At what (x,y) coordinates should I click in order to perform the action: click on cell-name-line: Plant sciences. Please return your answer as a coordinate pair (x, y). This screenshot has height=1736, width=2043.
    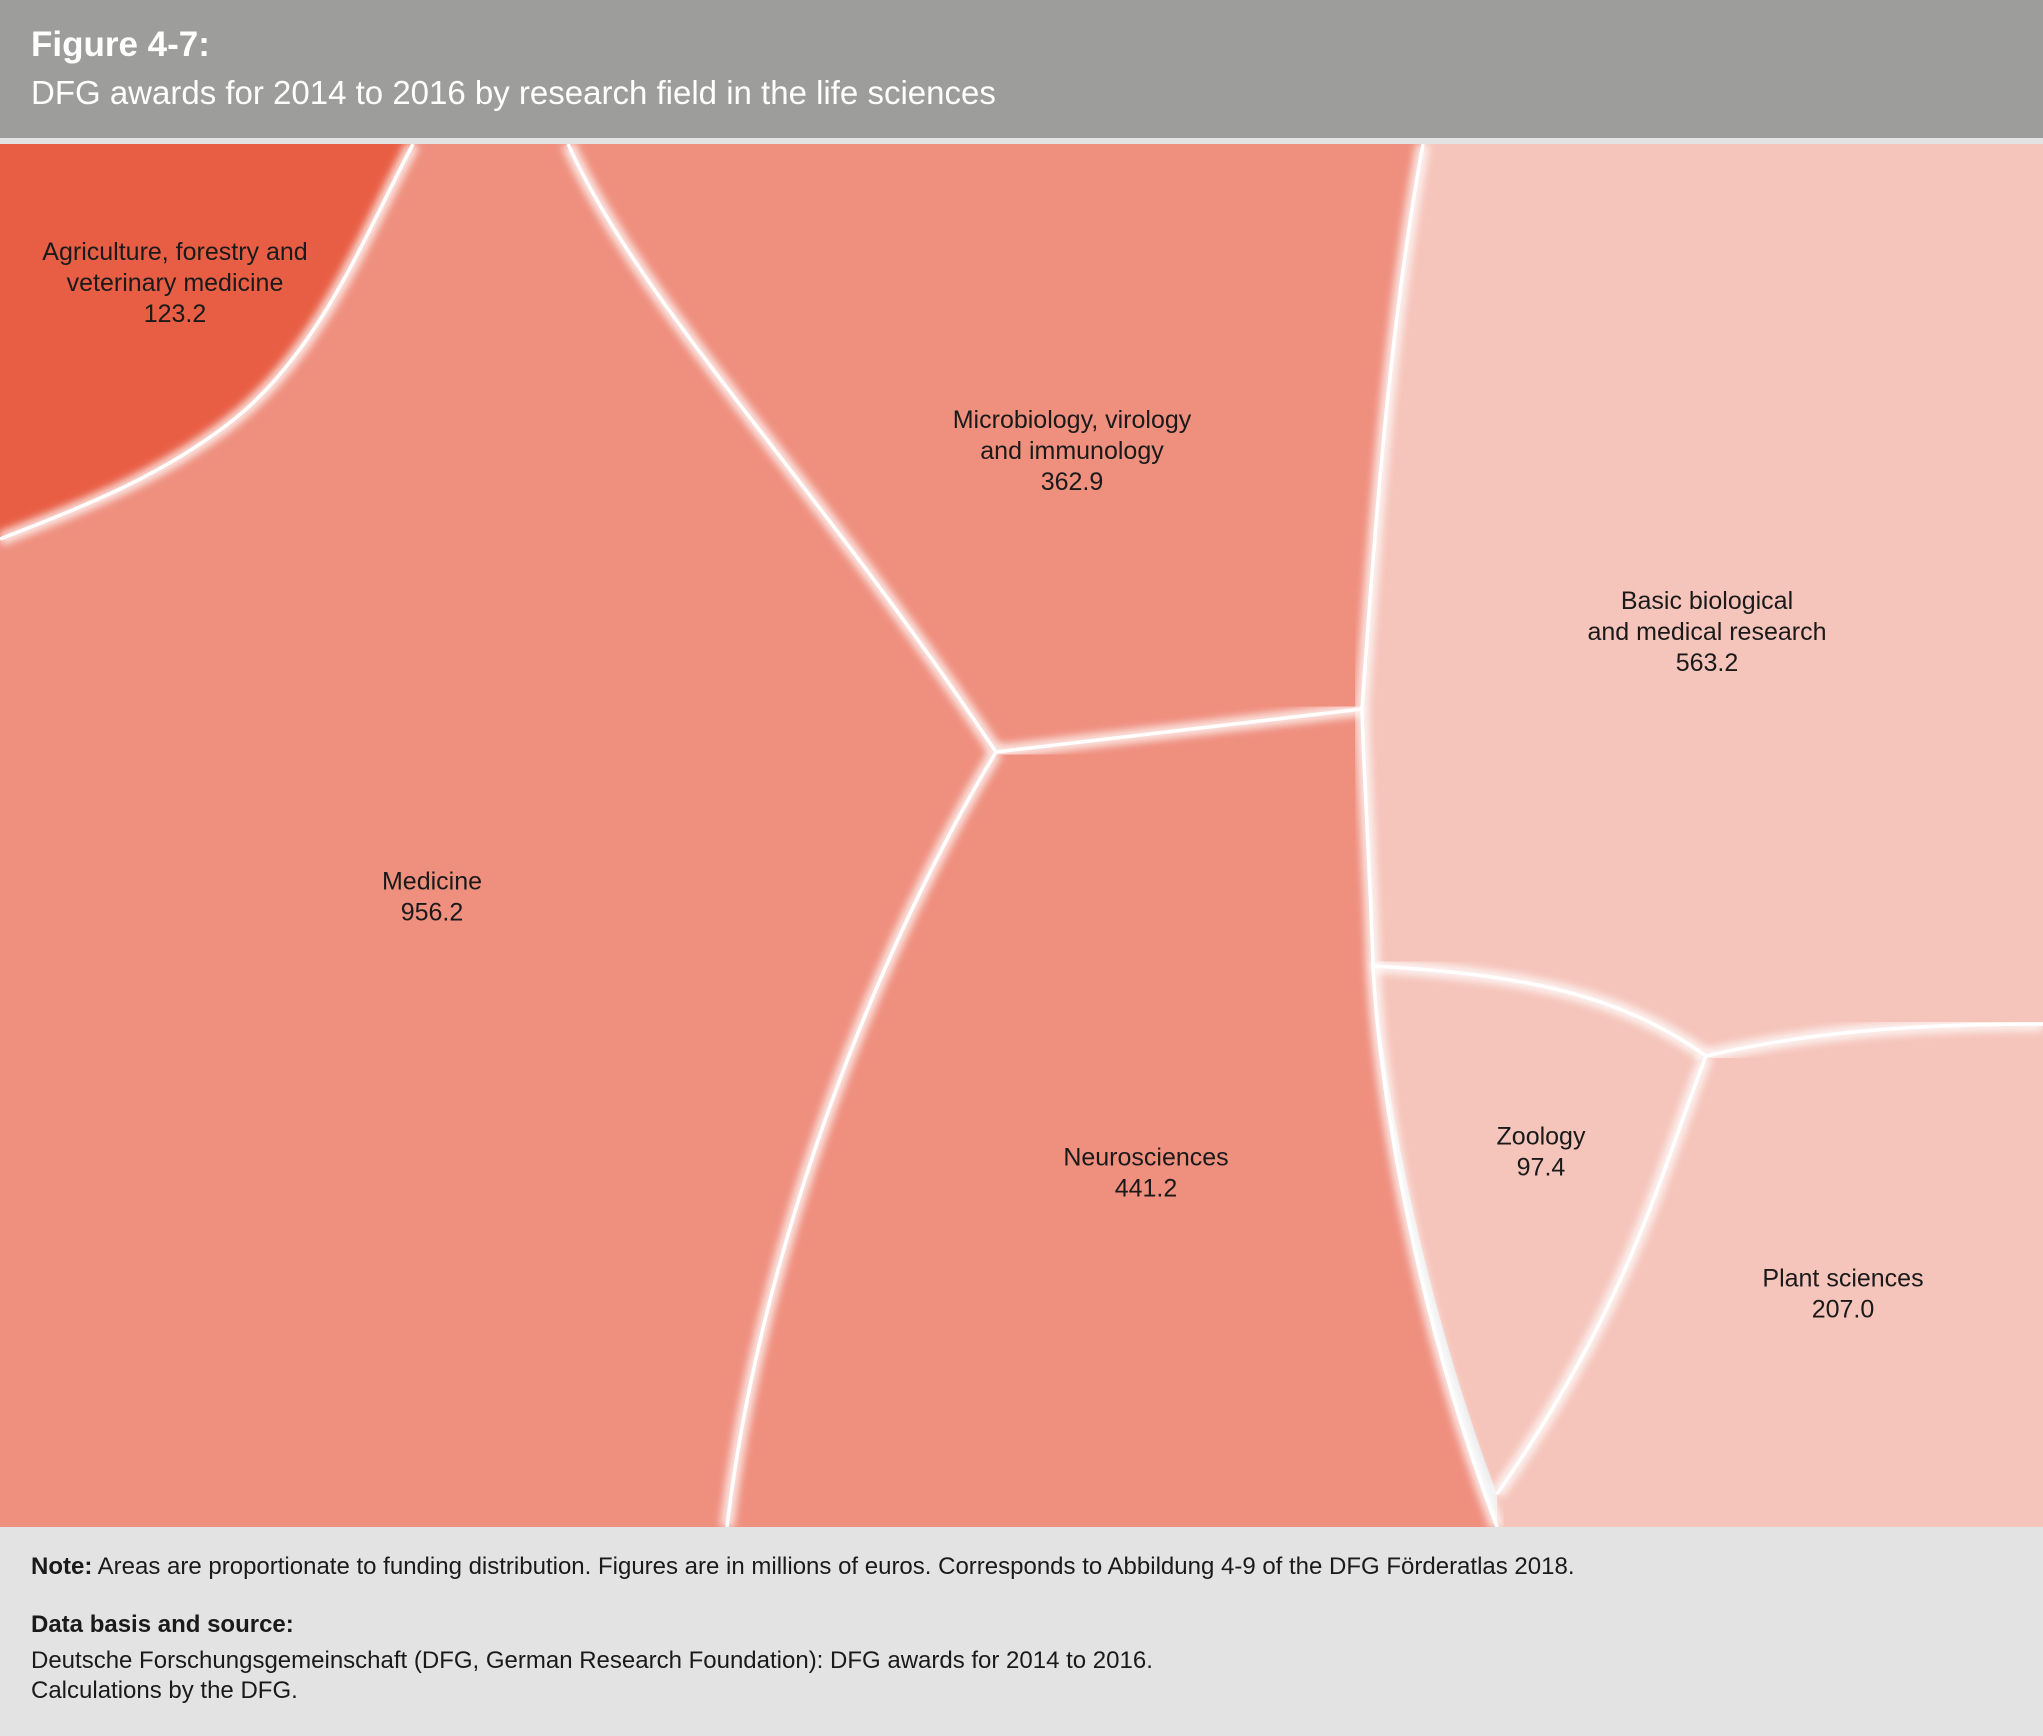
    Looking at the image, I should click on (1842, 1279).